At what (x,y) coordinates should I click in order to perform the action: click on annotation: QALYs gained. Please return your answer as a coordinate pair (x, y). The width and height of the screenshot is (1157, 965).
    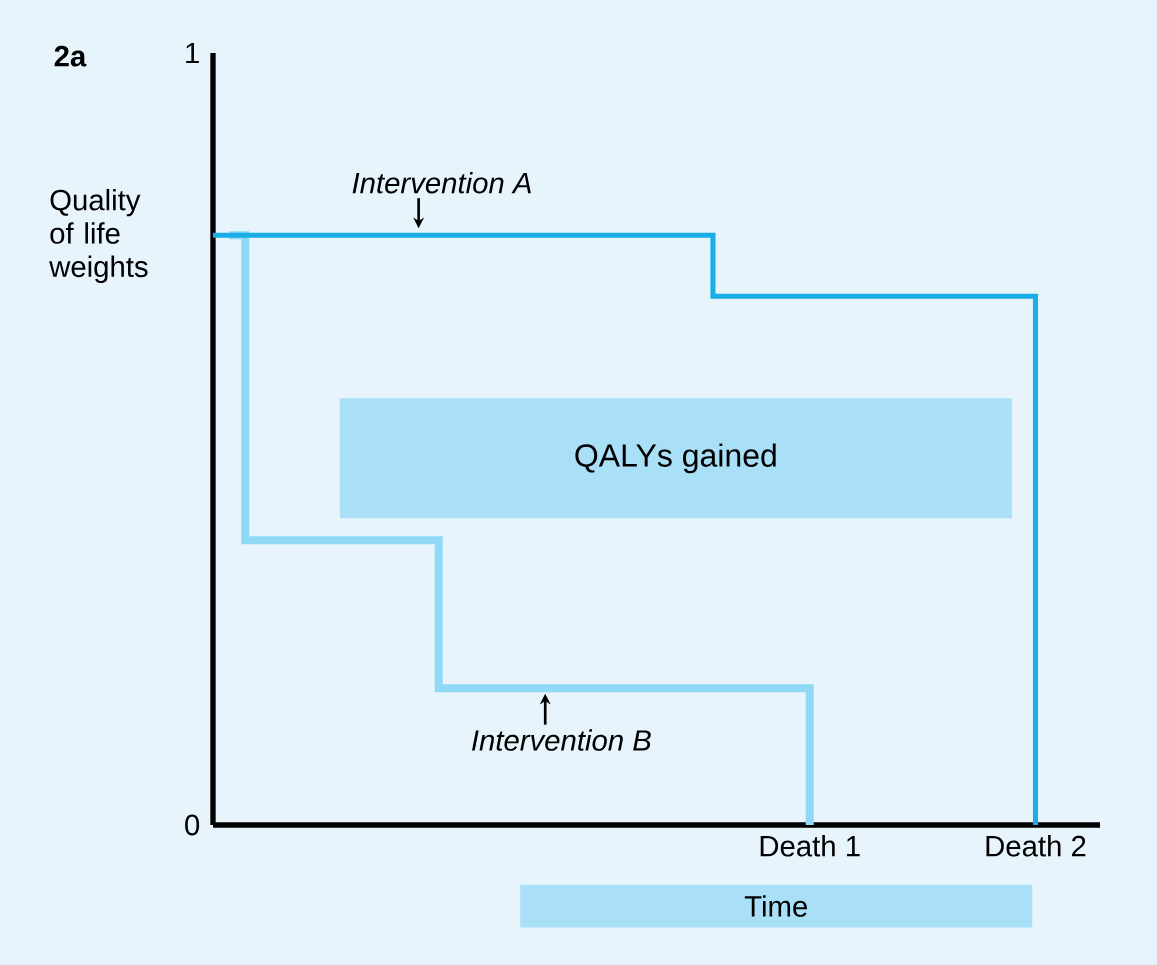
    Looking at the image, I should click on (675, 458).